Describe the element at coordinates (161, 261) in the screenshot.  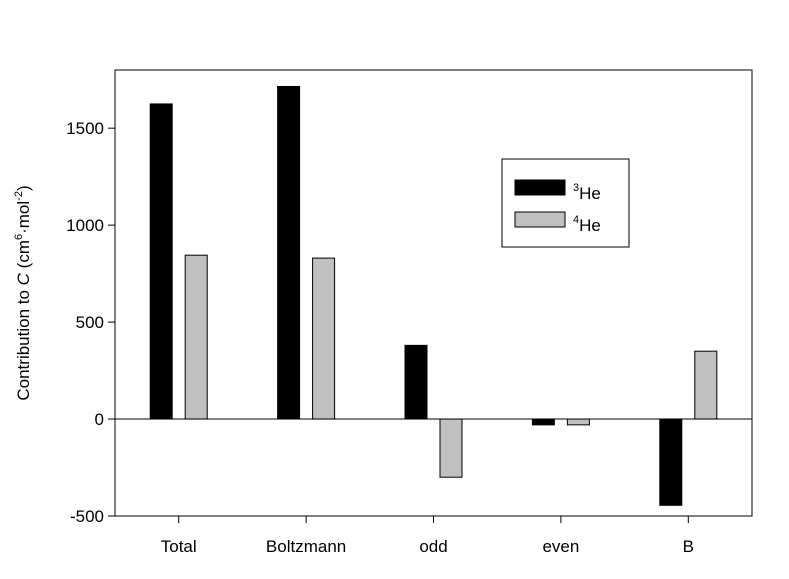
I see `bar-total-3he` at that location.